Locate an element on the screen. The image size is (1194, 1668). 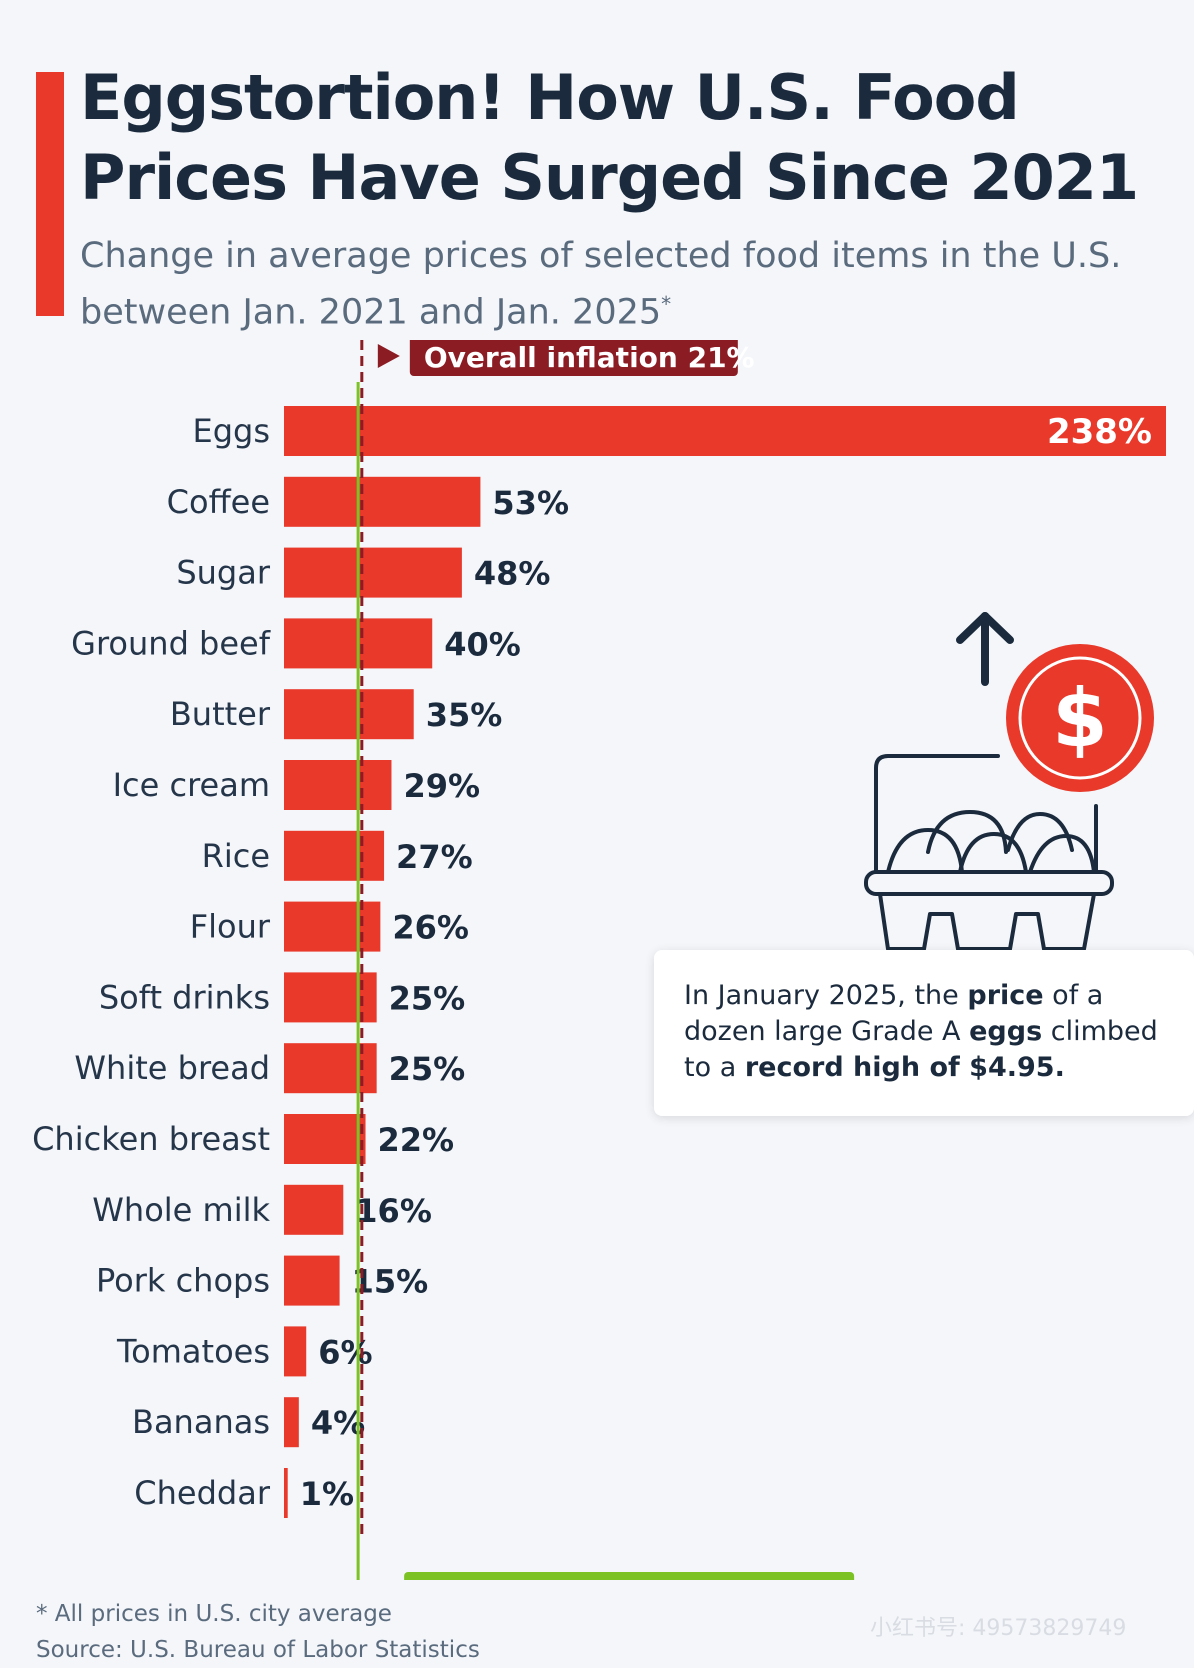
value-label: 22% is located at coordinates (416, 1140).